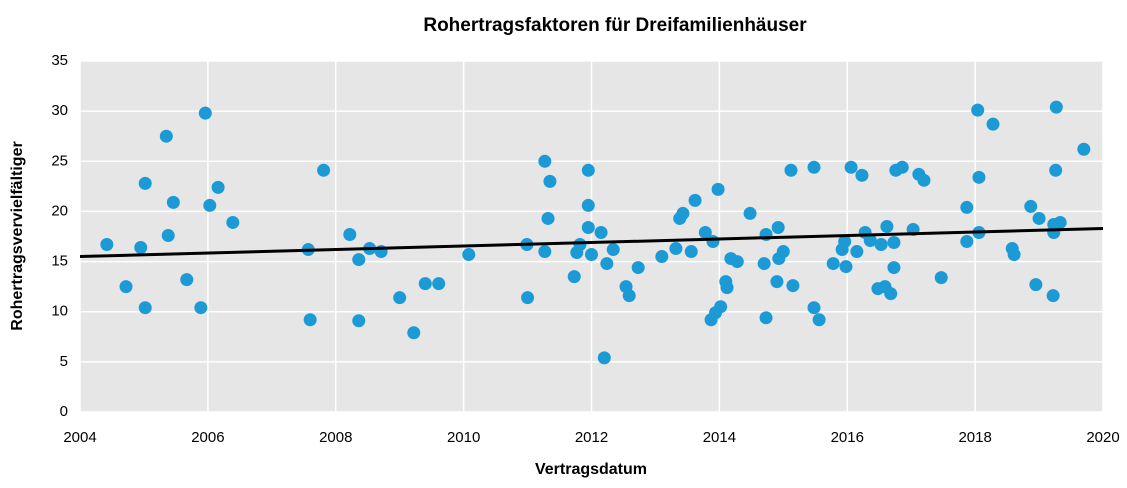  Describe the element at coordinates (591, 469) in the screenshot. I see `x-axis-label: Vertragsdatum` at that location.